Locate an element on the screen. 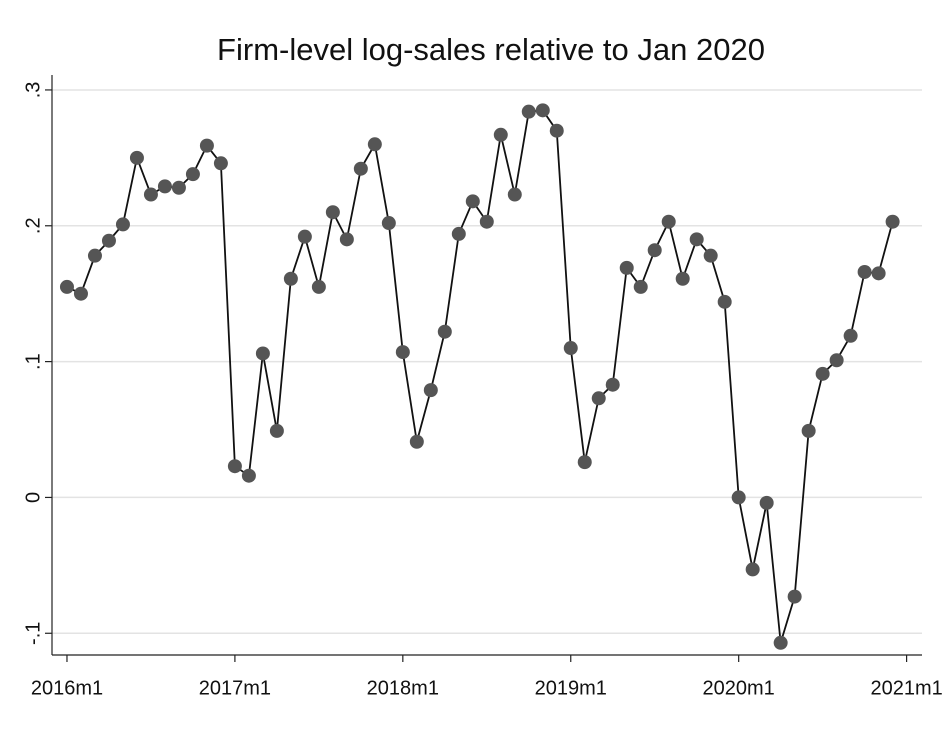 The height and width of the screenshot is (729, 952). x-tick-label: 2017m1 is located at coordinates (235, 688).